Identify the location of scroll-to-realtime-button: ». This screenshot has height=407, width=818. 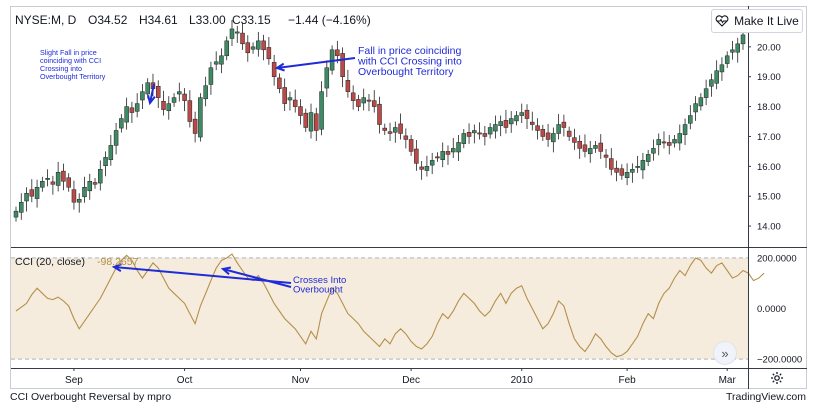
(725, 353).